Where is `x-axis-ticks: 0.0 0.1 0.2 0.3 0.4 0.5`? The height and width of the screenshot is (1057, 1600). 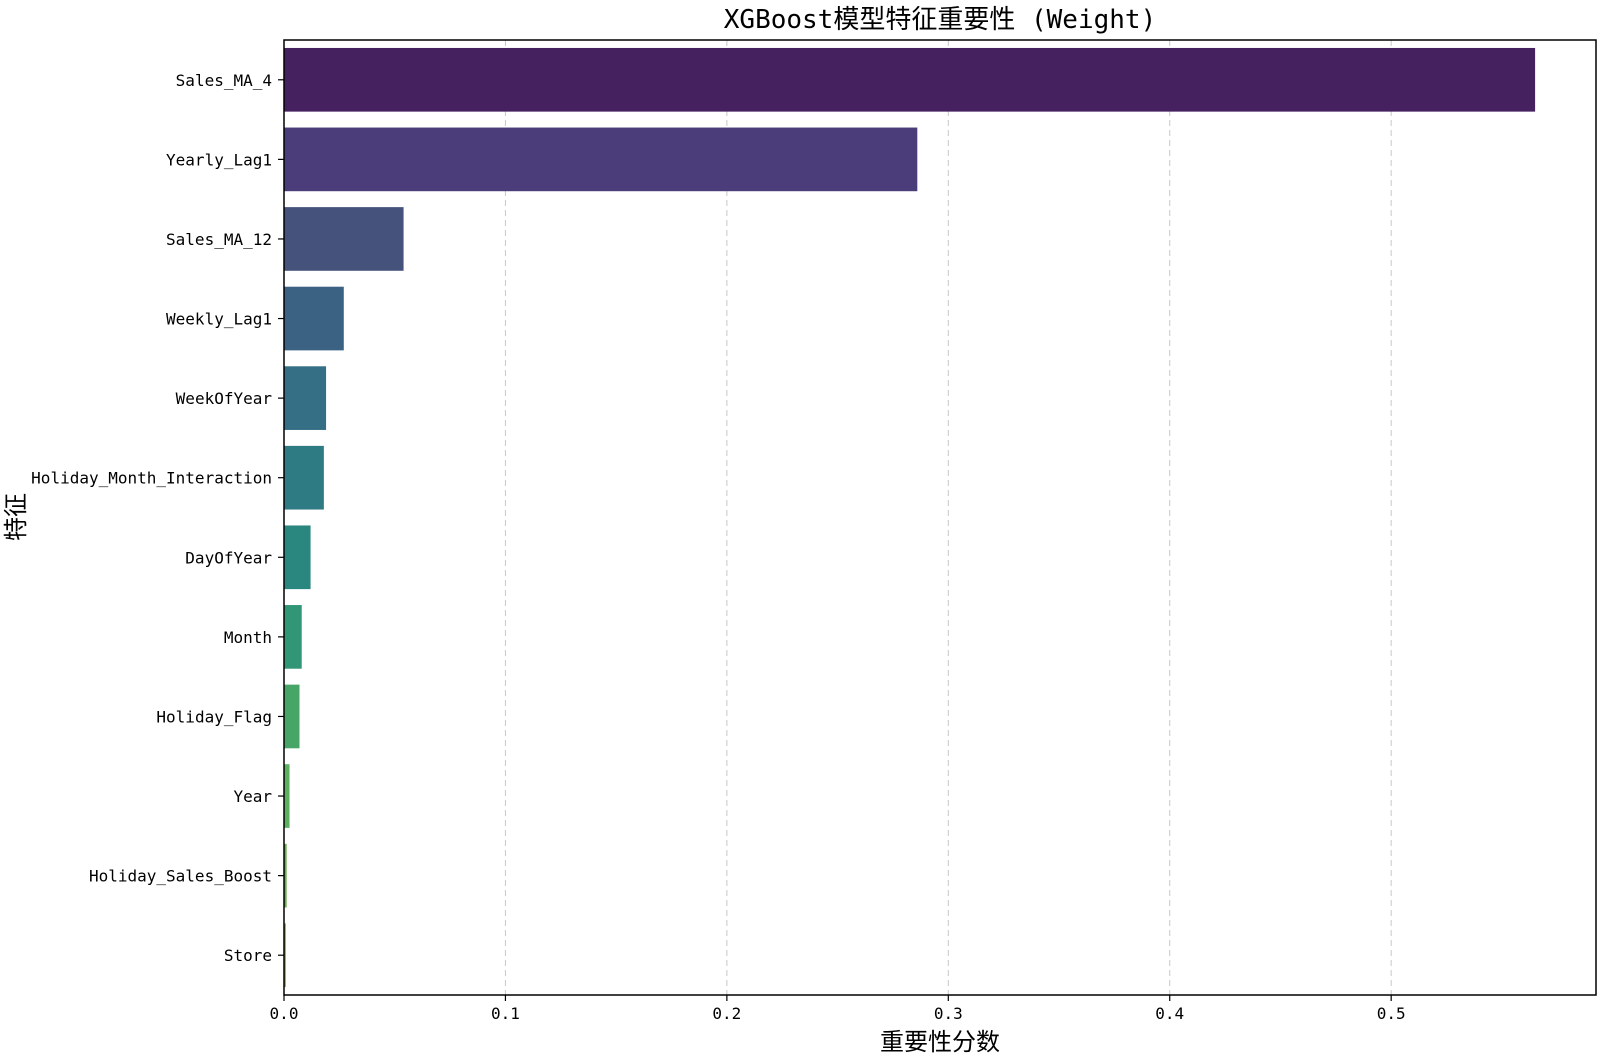 x-axis-ticks: 0.0 0.1 0.2 0.3 0.4 0.5 is located at coordinates (838, 1009).